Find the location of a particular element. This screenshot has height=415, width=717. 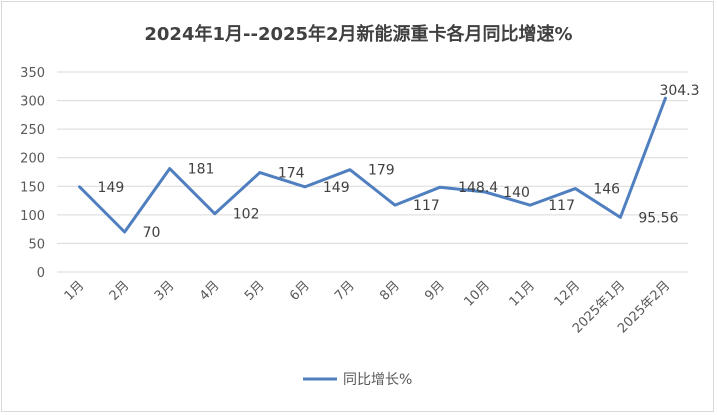

x-tick-label: 3月 is located at coordinates (165, 291).